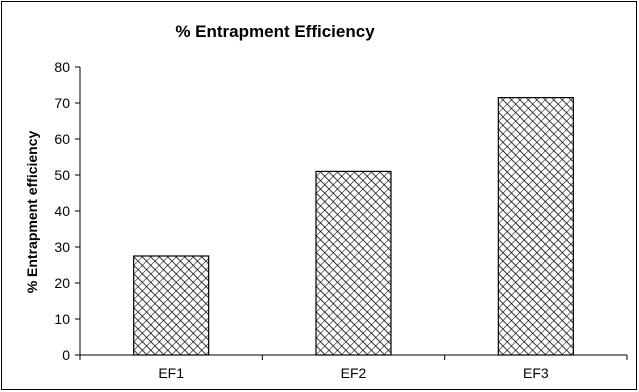 Image resolution: width=639 pixels, height=392 pixels. I want to click on x-tick-label: EF3, so click(536, 373).